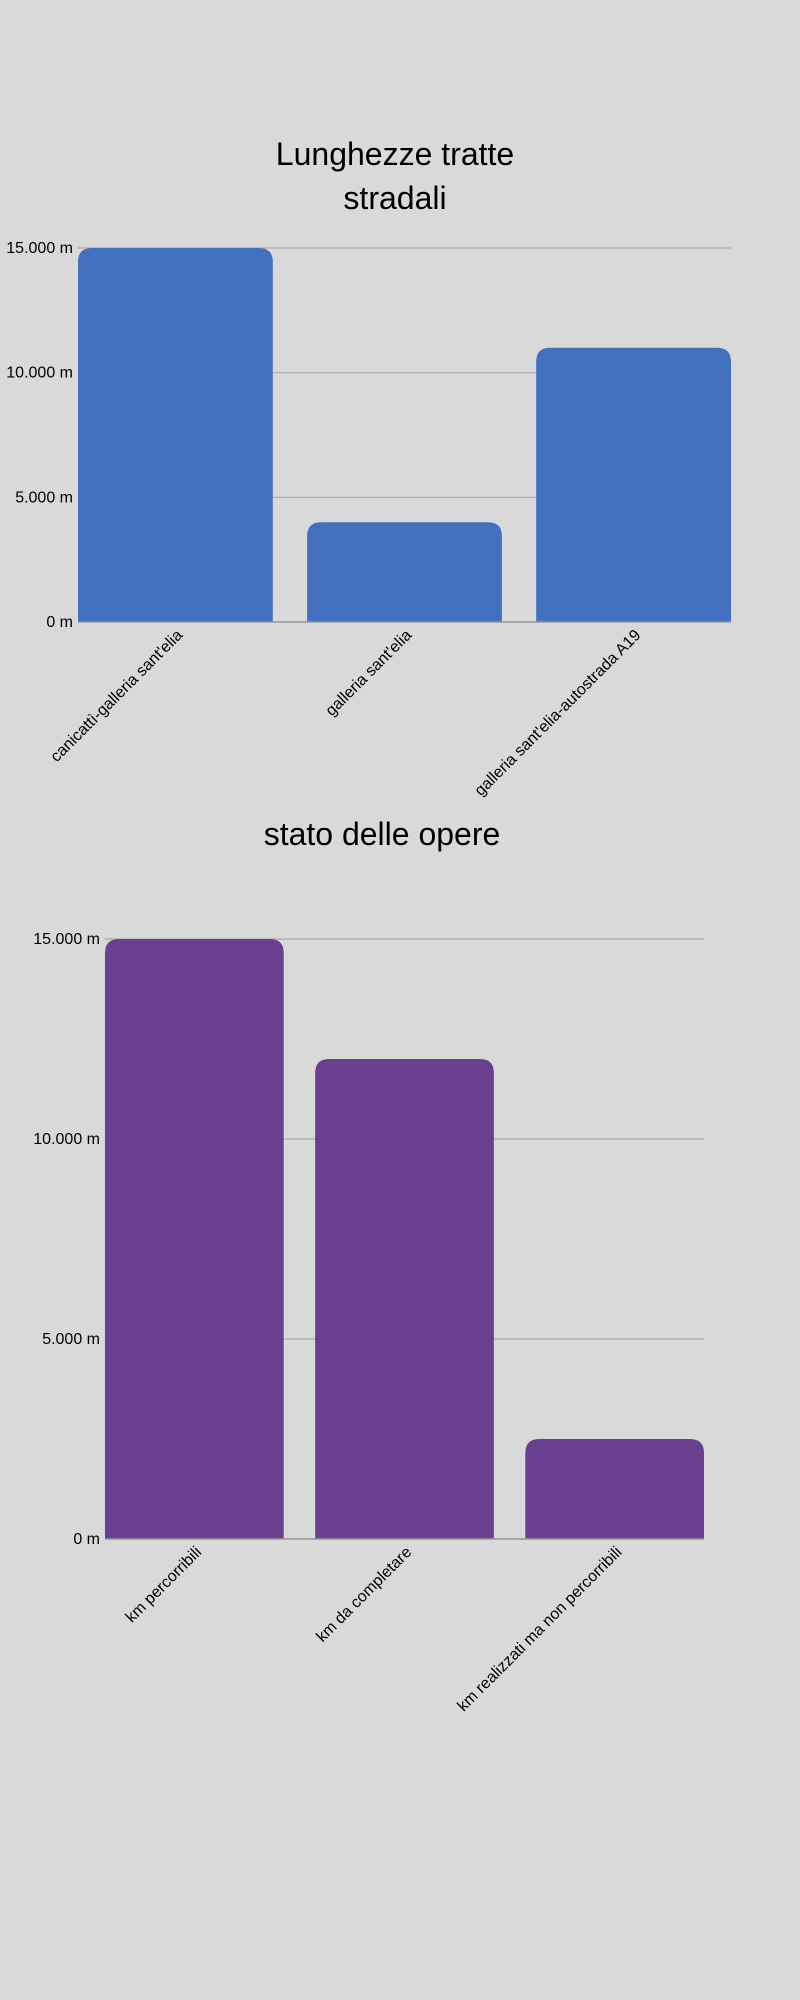  What do you see at coordinates (395, 176) in the screenshot?
I see `chart-1-title: Lunghezze tratte stradali` at bounding box center [395, 176].